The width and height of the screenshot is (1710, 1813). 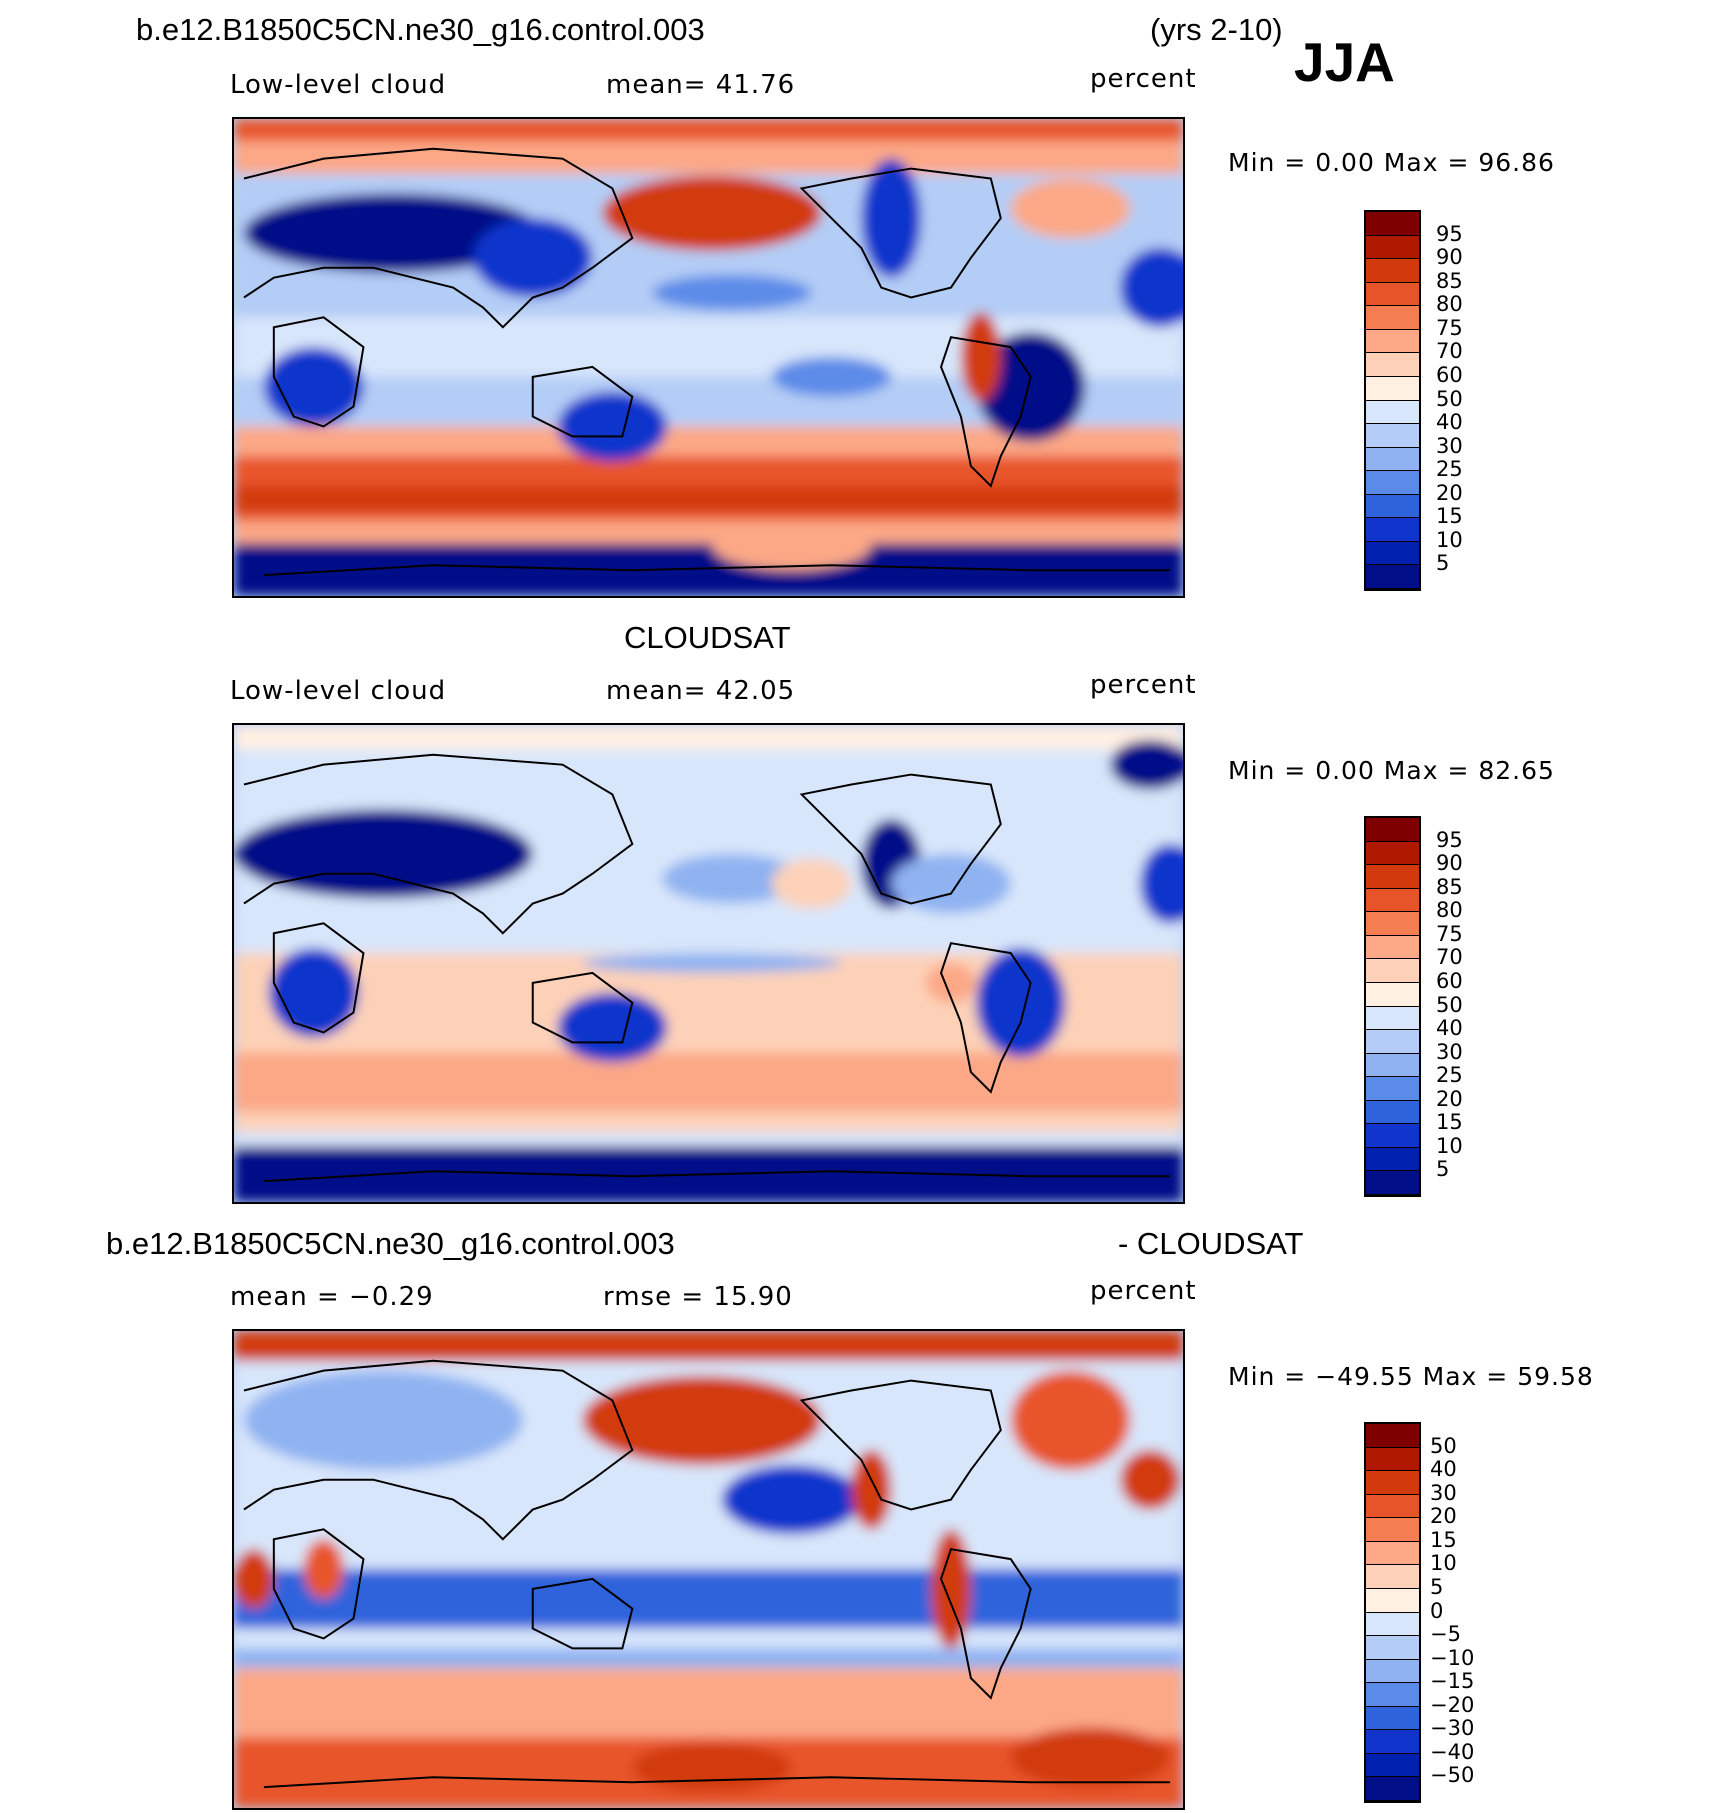 I want to click on panel2-mean: mean= 42.05, so click(x=701, y=691).